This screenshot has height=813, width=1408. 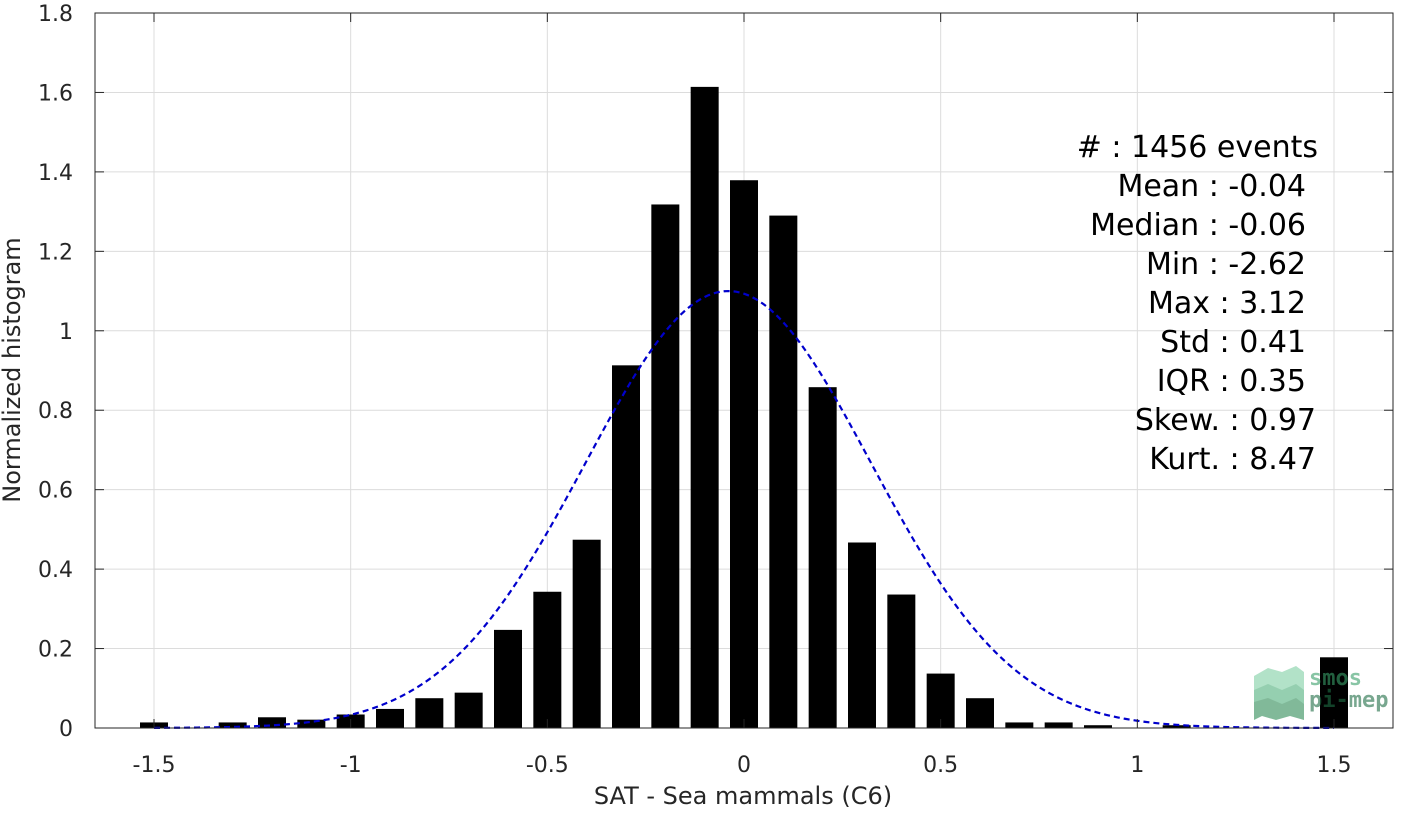 I want to click on stats-std: Std : 0.41, so click(x=1233, y=342).